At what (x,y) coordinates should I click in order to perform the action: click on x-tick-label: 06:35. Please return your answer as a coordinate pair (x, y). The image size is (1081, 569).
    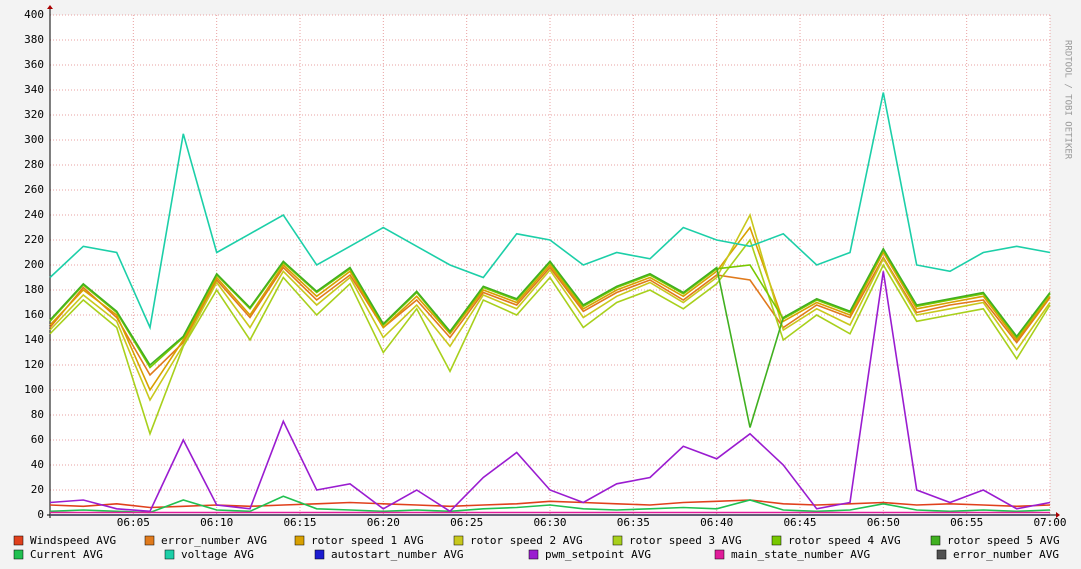
    Looking at the image, I should click on (633, 522).